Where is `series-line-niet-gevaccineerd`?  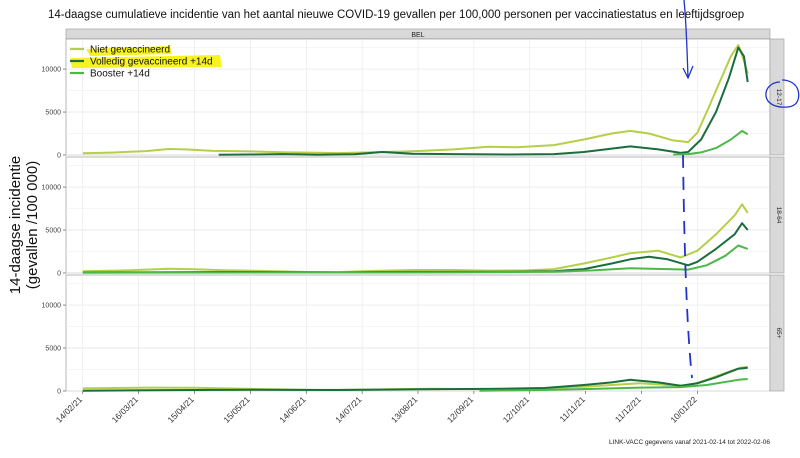
series-line-niet-gevaccineerd is located at coordinates (415, 238).